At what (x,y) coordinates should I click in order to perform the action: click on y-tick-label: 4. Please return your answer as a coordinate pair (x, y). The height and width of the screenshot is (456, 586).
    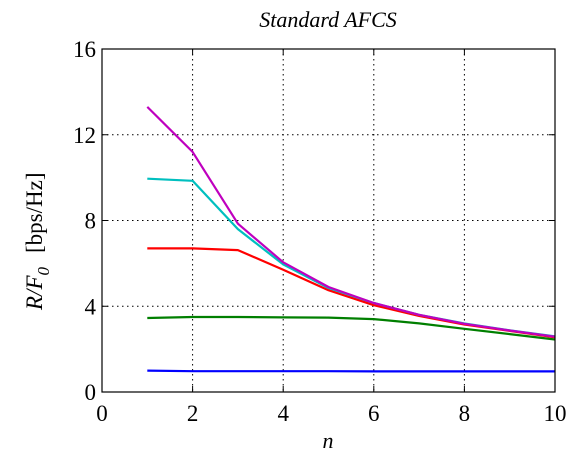
    Looking at the image, I should click on (91, 306).